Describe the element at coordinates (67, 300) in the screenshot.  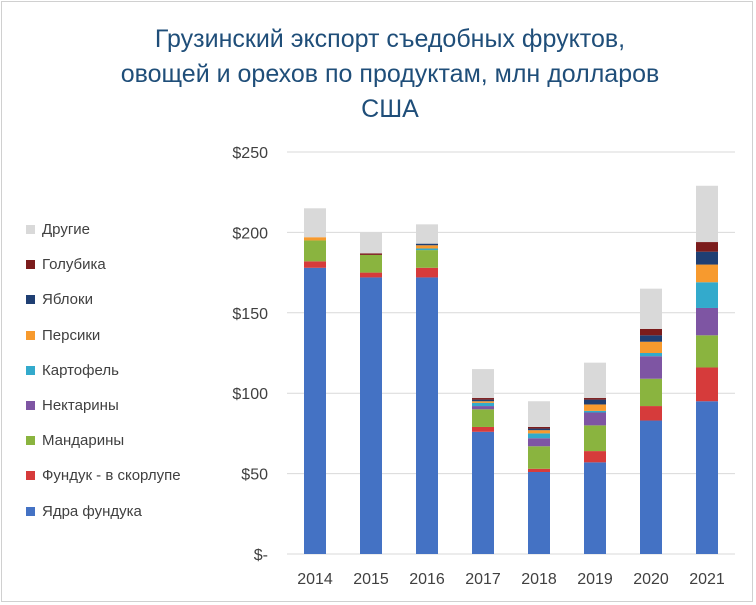
I see `legend-label: Яблоки` at that location.